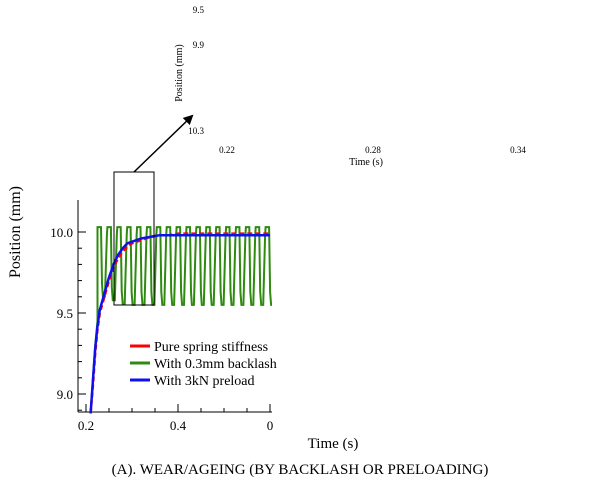 The image size is (608, 487). I want to click on series-group, so click(180, 320).